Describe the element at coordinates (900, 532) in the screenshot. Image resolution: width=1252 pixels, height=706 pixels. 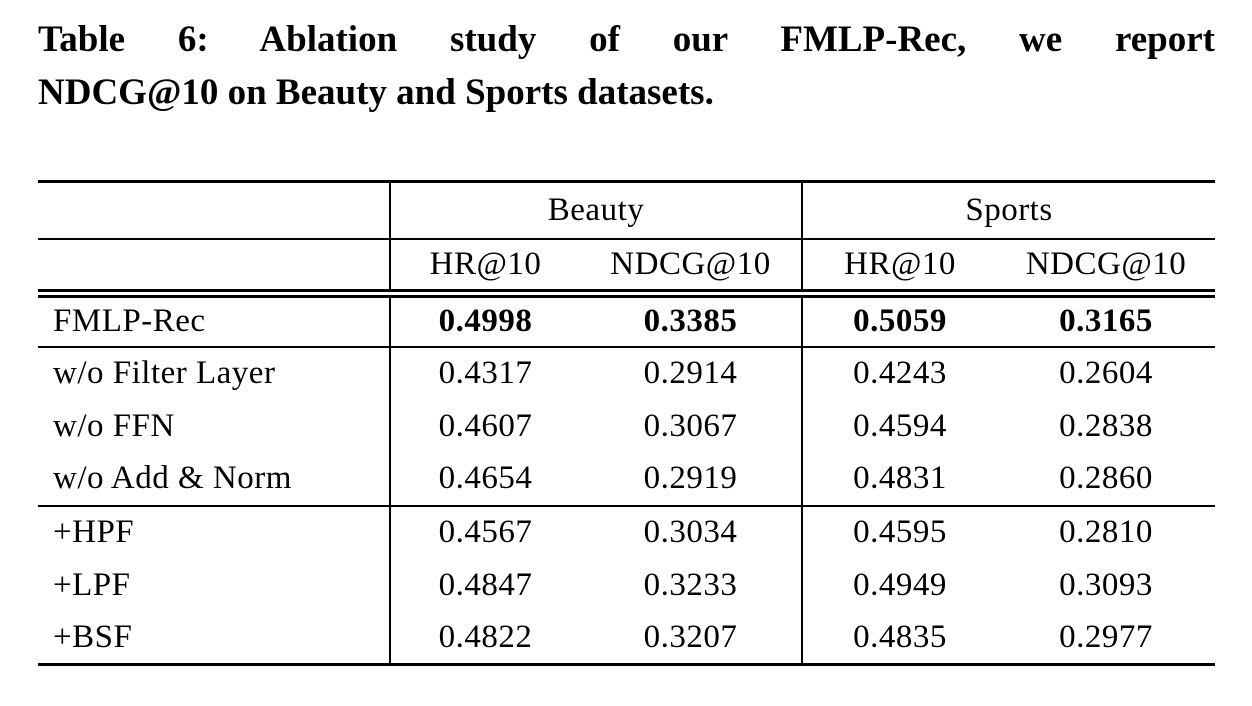
I see `metric-value: 0.4595` at that location.